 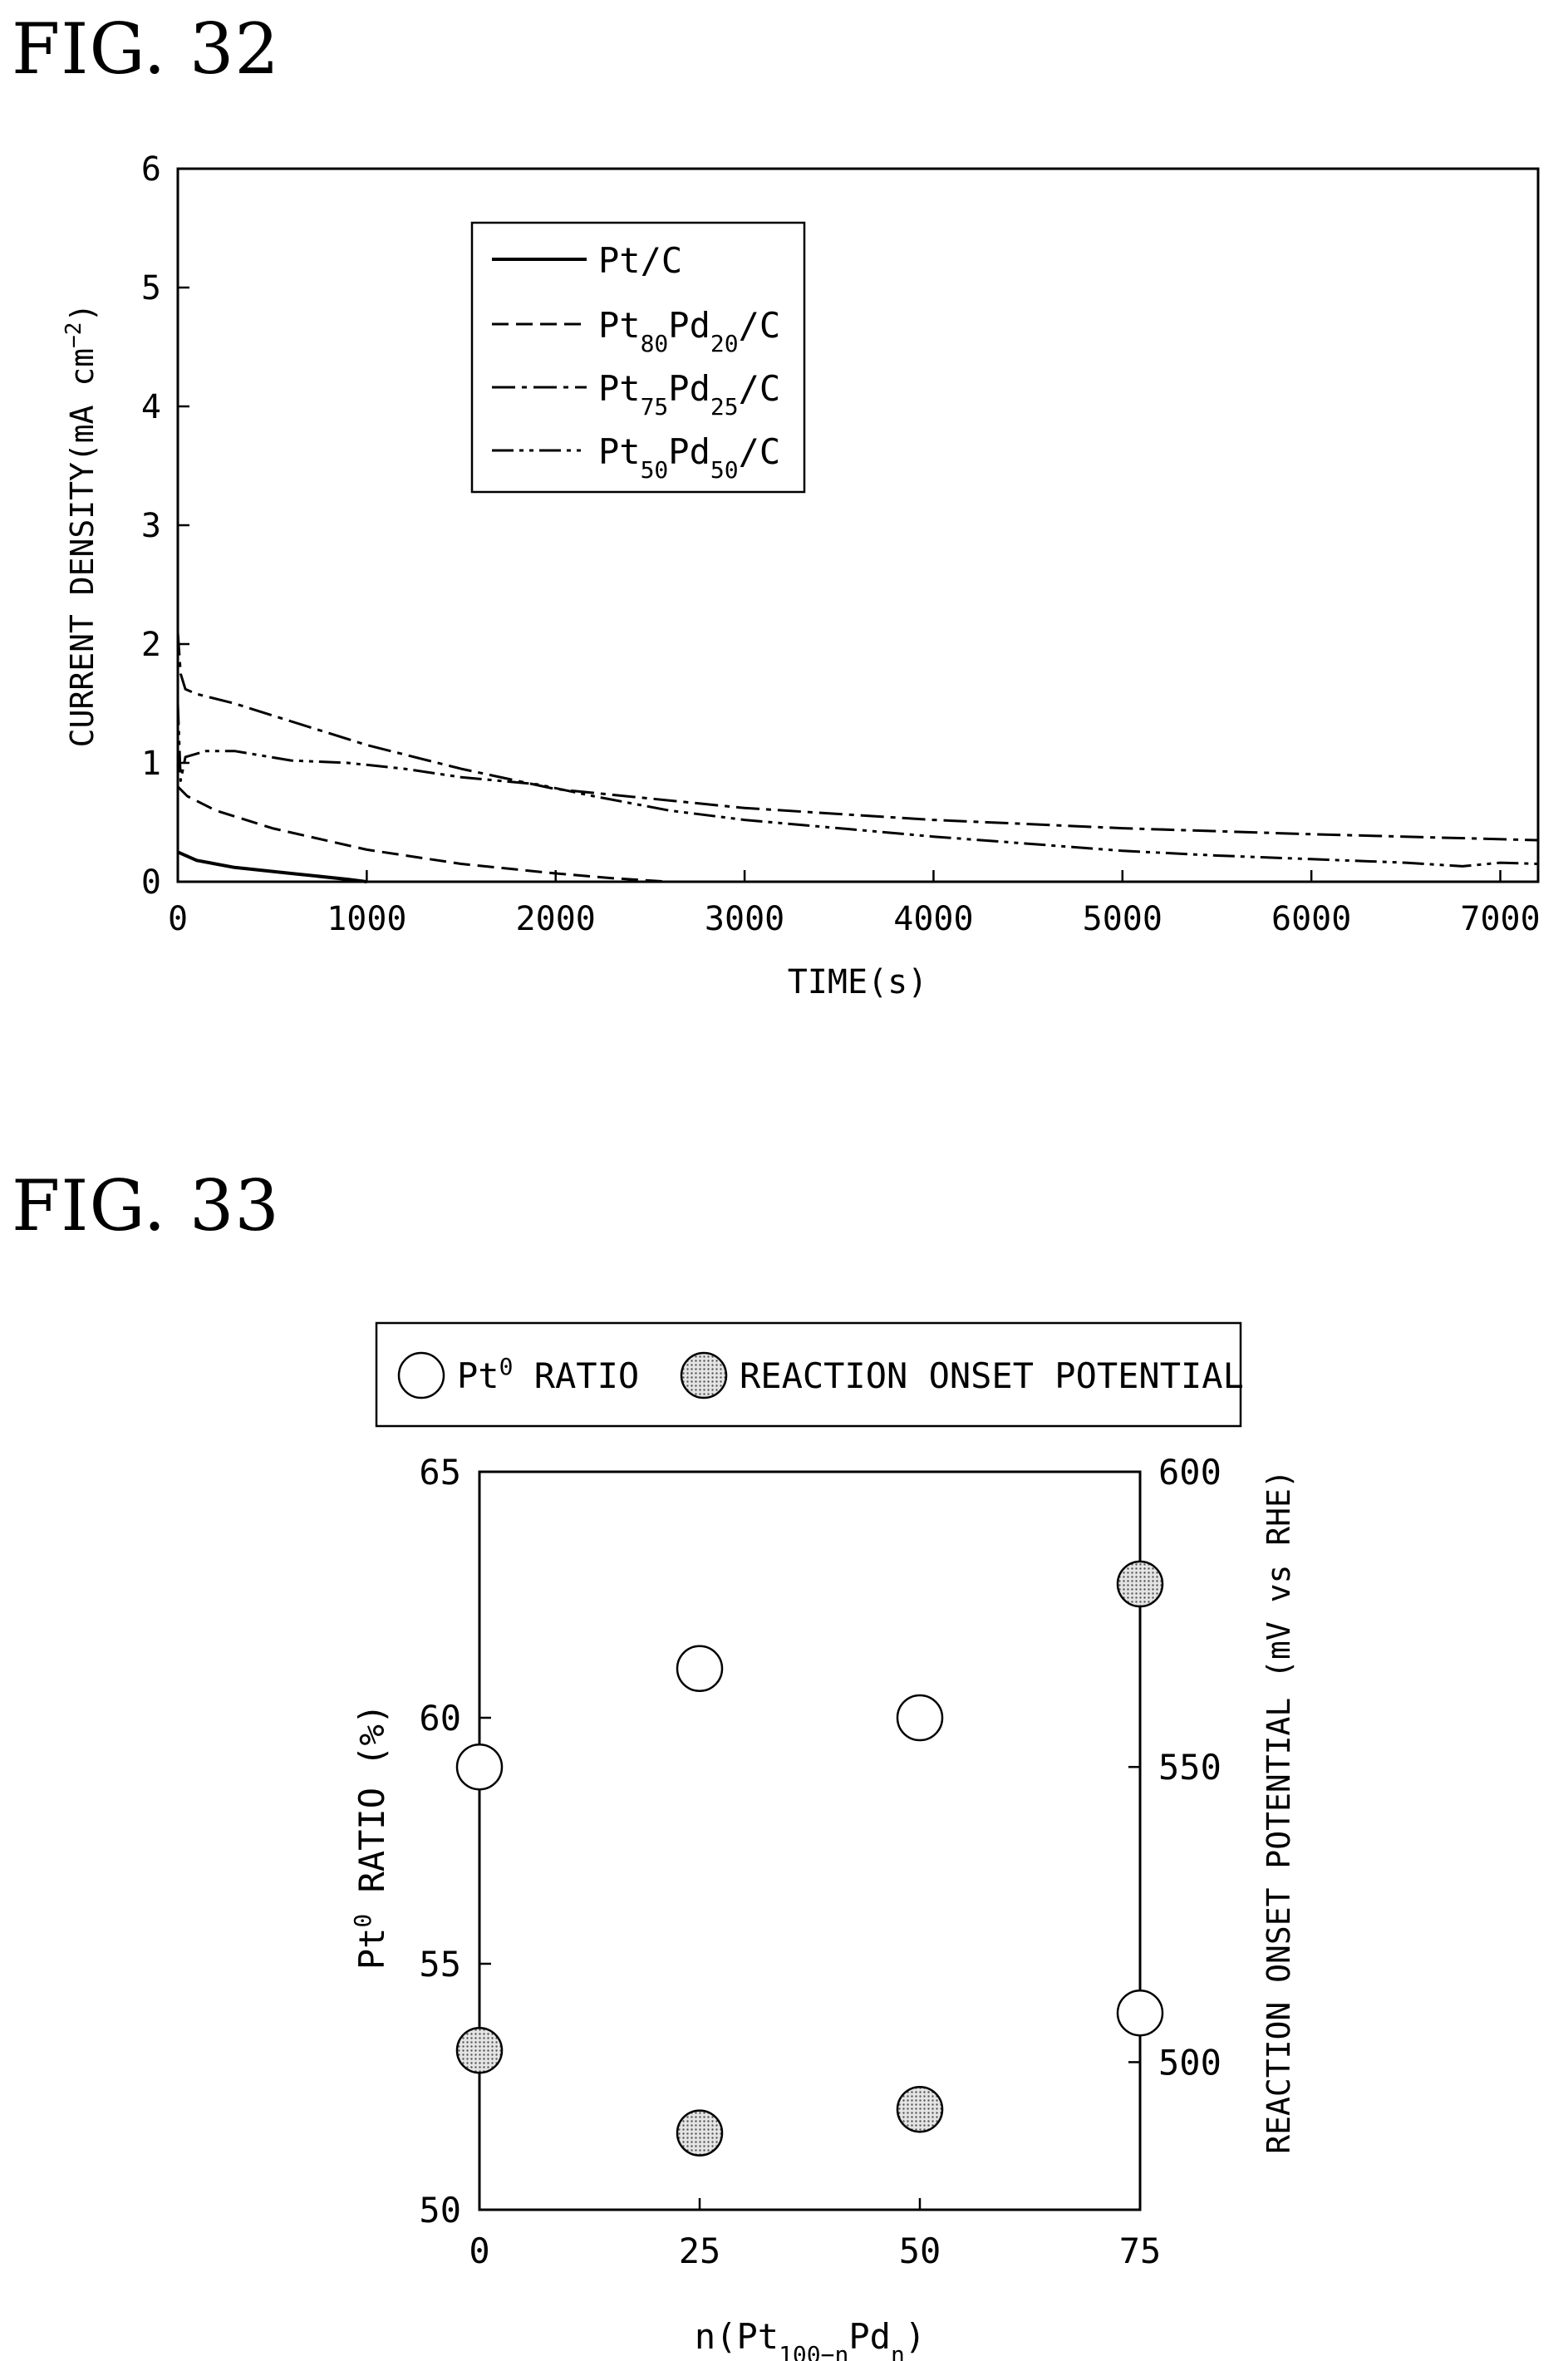 I want to click on legend-label-main: Pt/C, so click(x=640, y=260).